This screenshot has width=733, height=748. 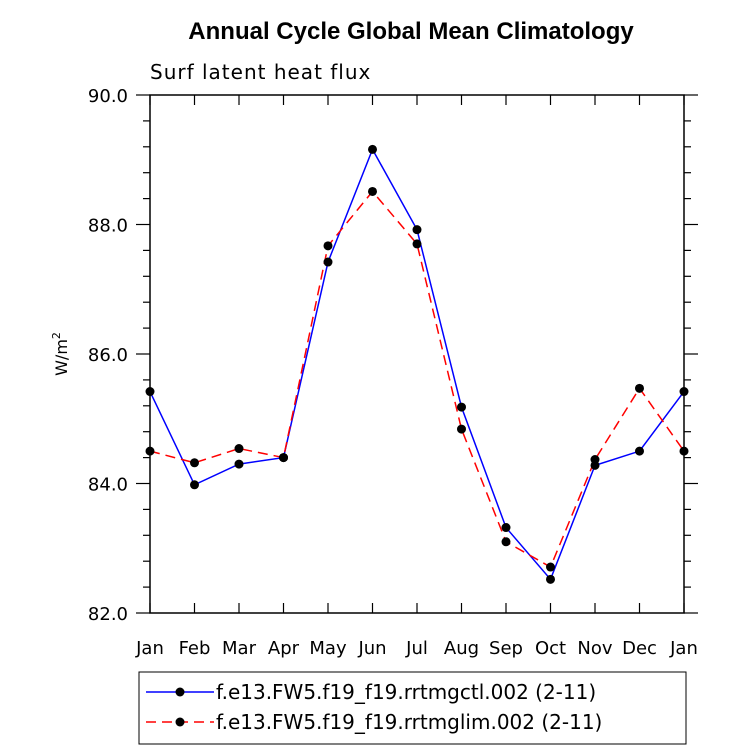 I want to click on legend-box, so click(x=412, y=708).